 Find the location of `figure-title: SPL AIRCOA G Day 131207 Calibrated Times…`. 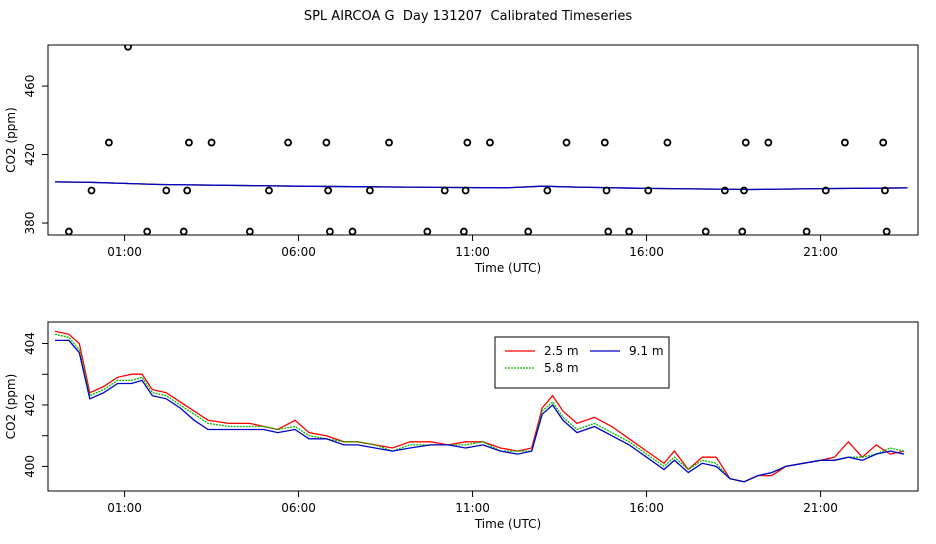

figure-title: SPL AIRCOA G Day 131207 Calibrated Times… is located at coordinates (468, 16).